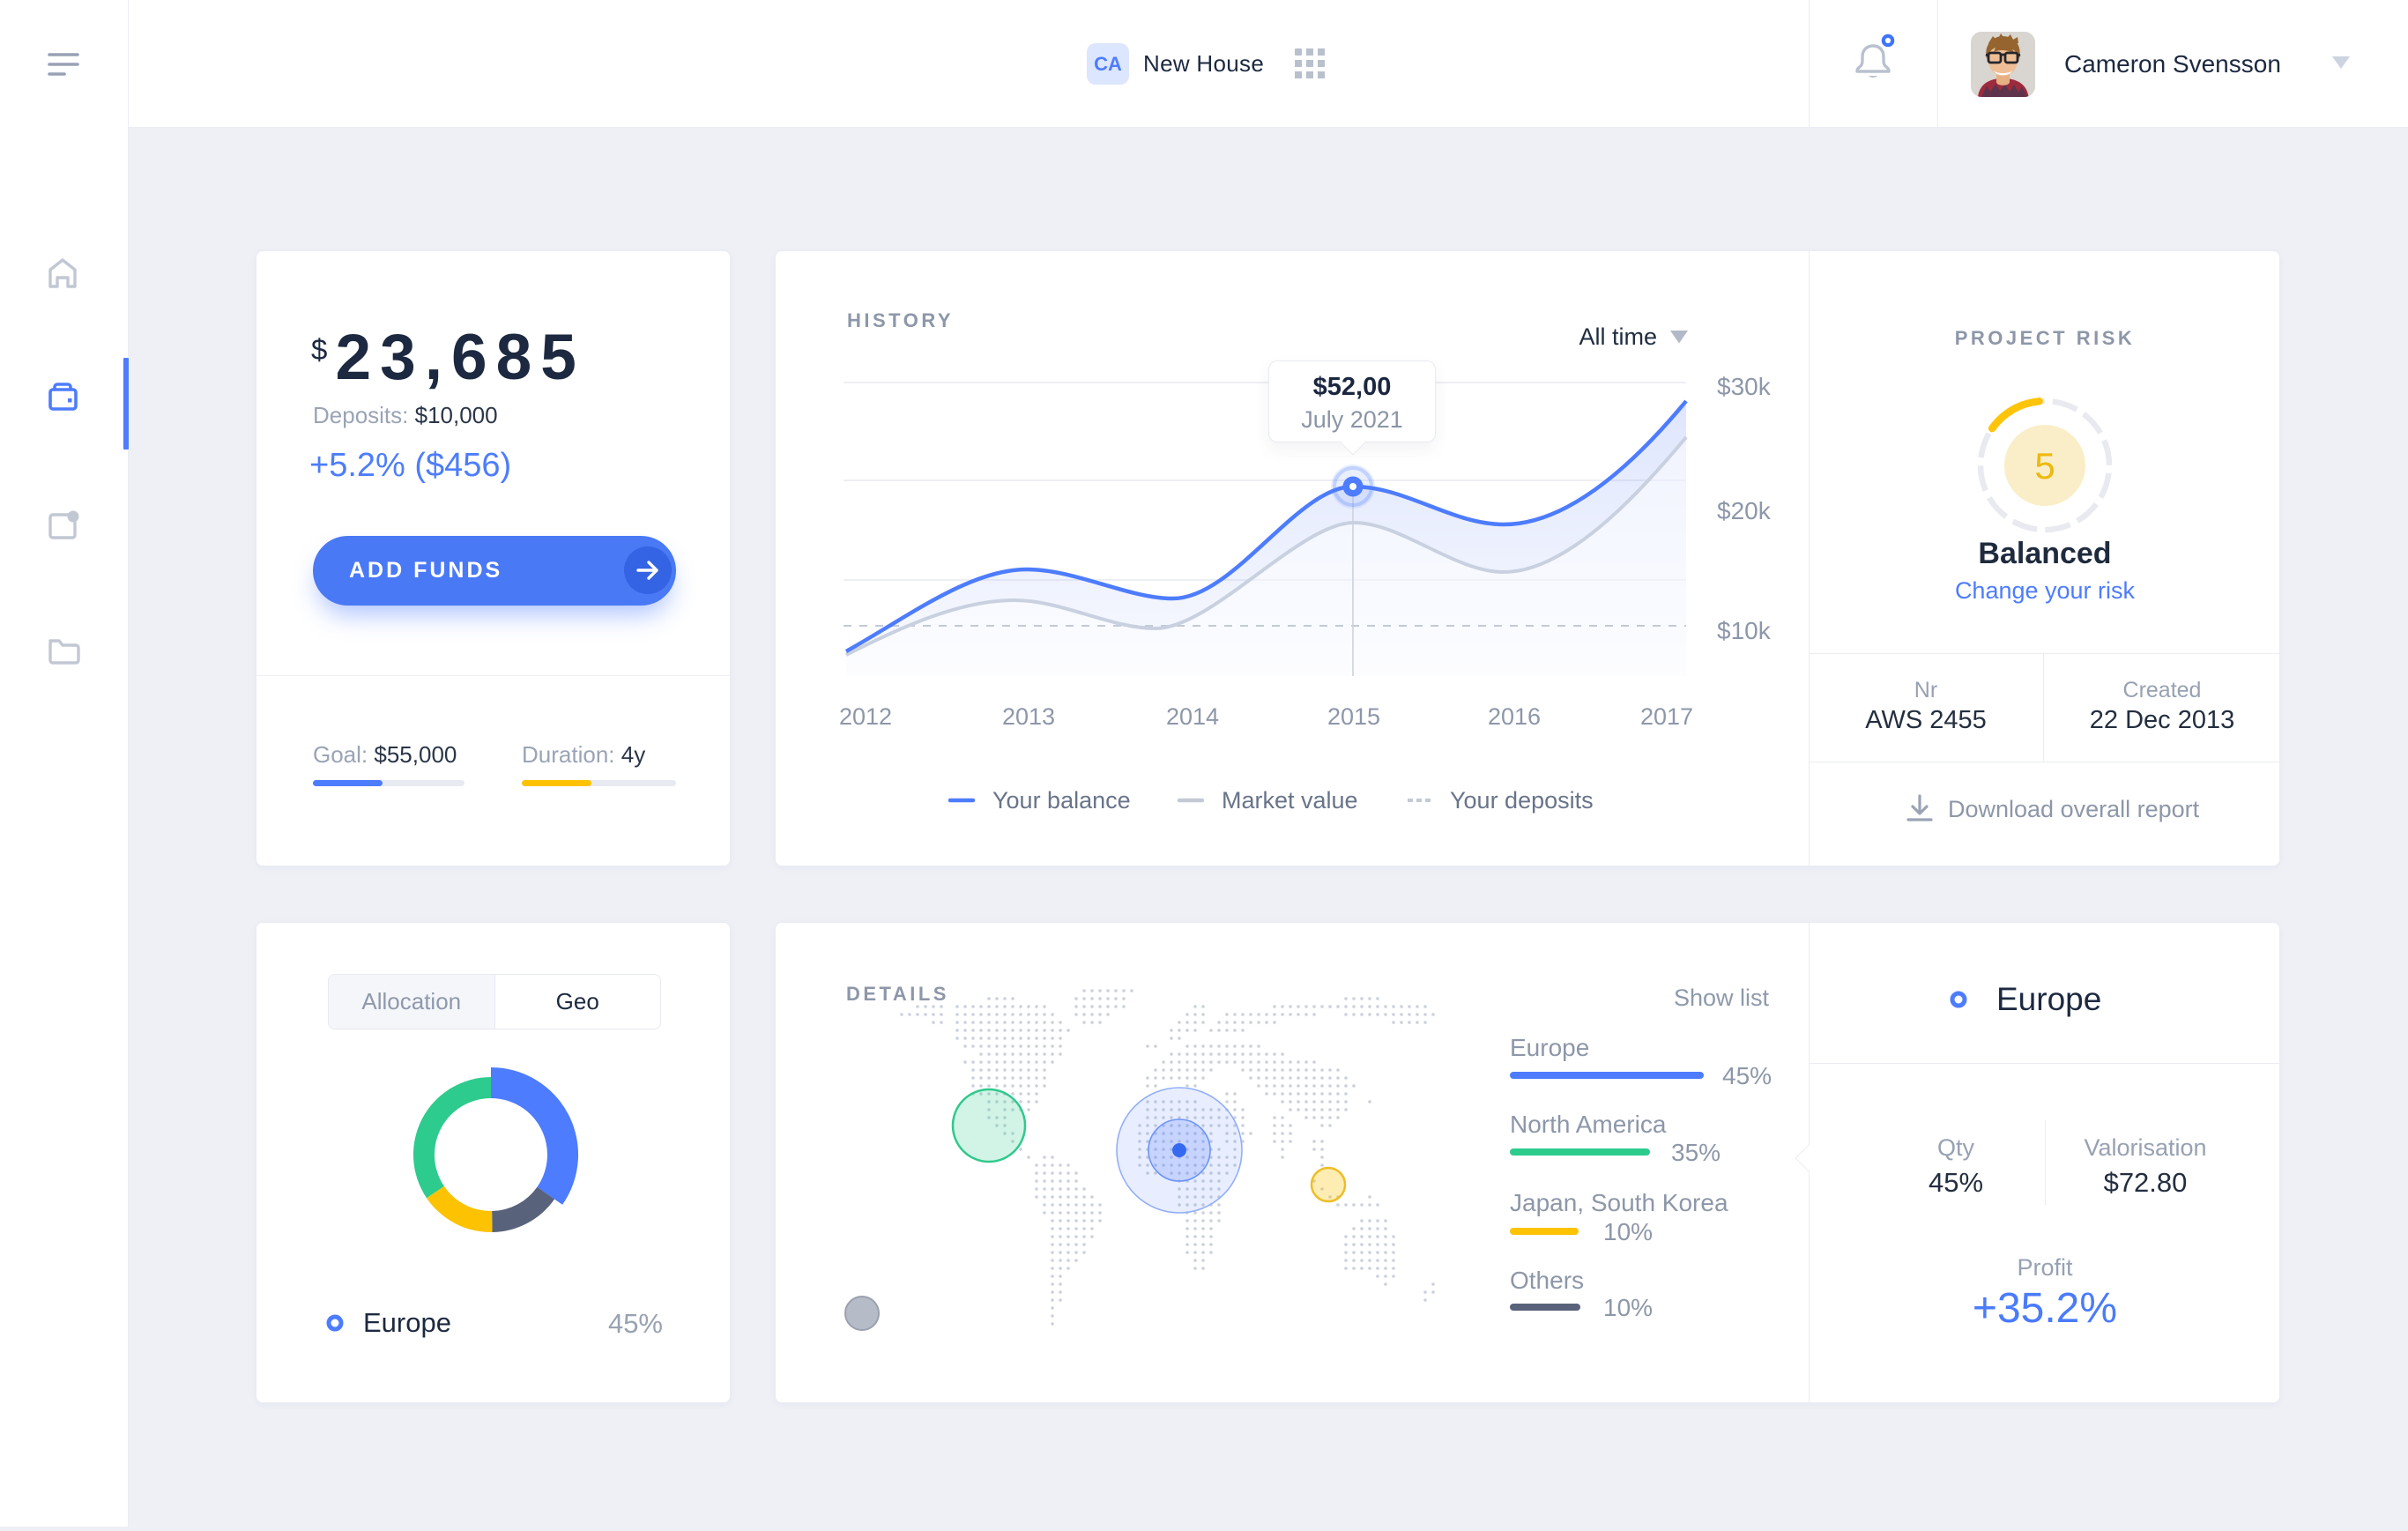 Image resolution: width=2408 pixels, height=1531 pixels. Describe the element at coordinates (1547, 1280) in the screenshot. I see `svg-text: Others` at that location.